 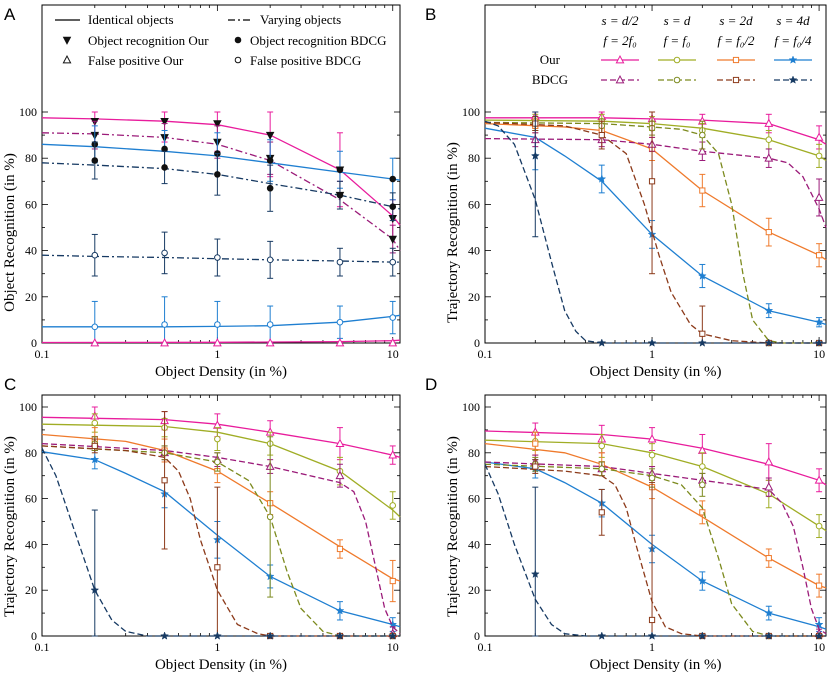 What do you see at coordinates (677, 20) in the screenshot?
I see `legend-header: s = d` at bounding box center [677, 20].